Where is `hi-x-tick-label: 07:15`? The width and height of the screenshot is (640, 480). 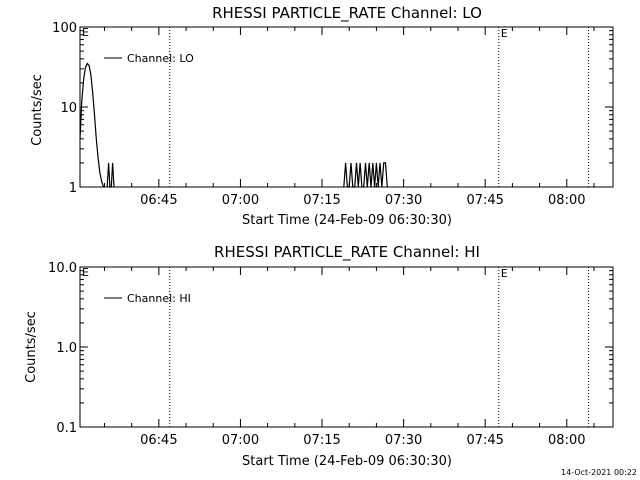
hi-x-tick-label: 07:15 is located at coordinates (321, 440).